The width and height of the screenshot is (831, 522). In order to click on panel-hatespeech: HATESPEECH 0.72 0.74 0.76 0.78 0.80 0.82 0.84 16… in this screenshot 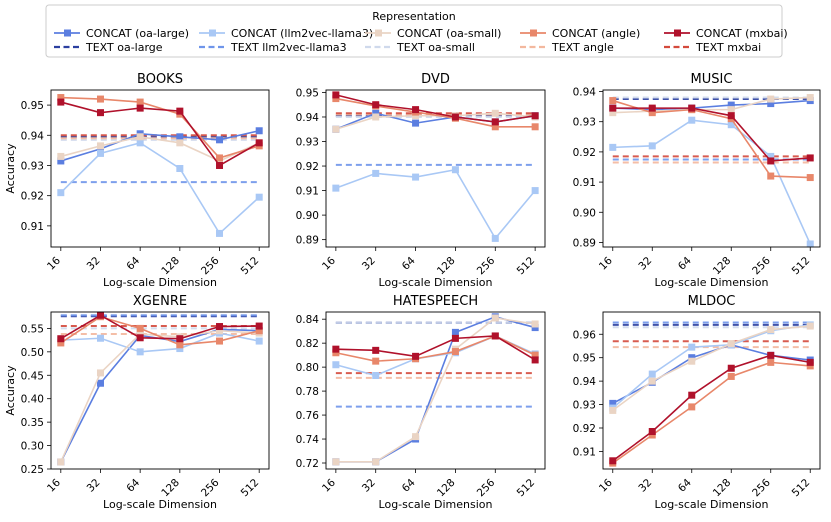, I will do `click(421, 402)`.